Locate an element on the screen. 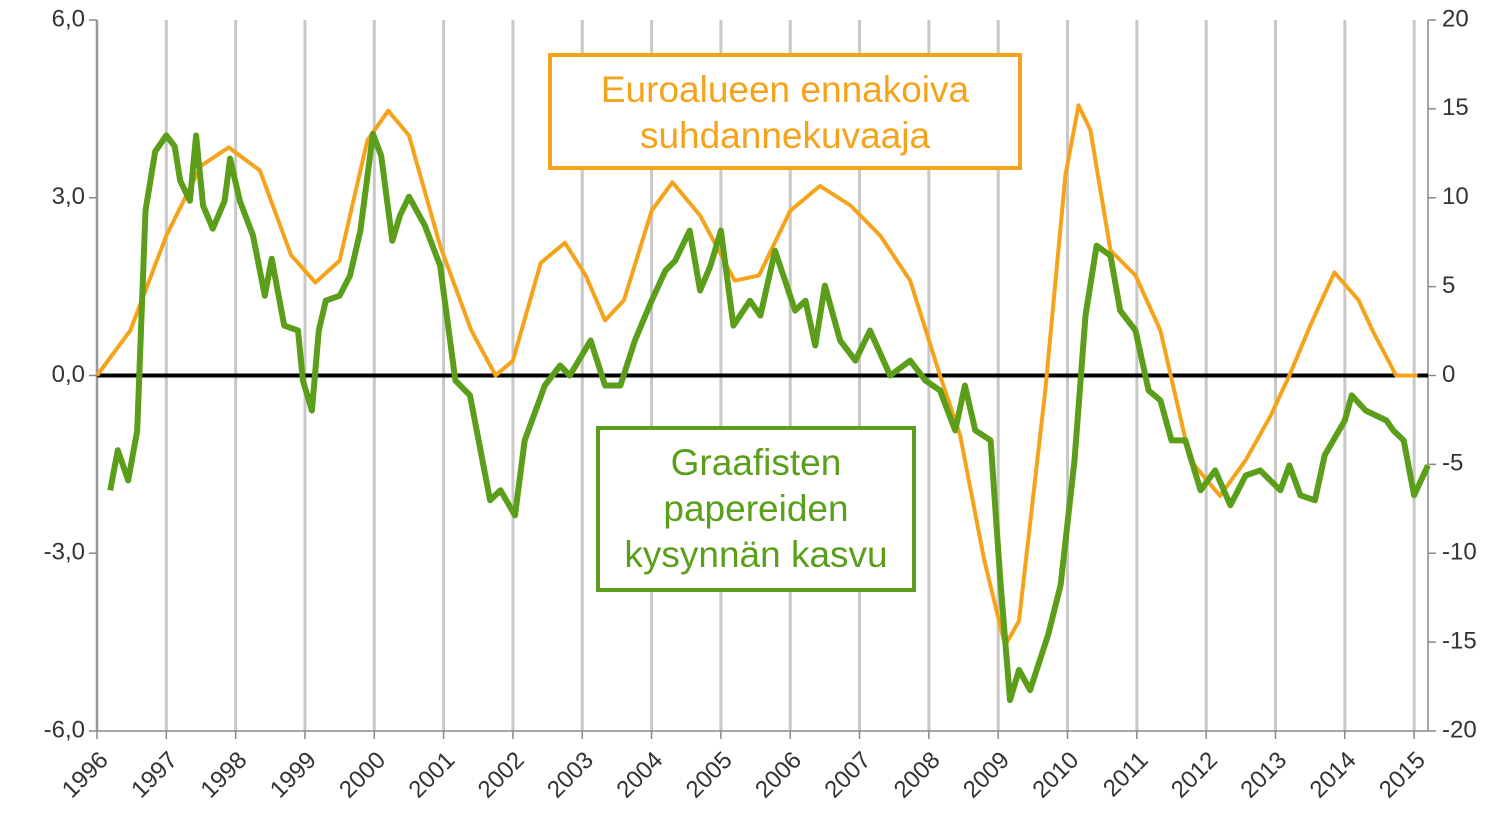 The width and height of the screenshot is (1512, 827). x-tick-label: 2007 is located at coordinates (847, 775).